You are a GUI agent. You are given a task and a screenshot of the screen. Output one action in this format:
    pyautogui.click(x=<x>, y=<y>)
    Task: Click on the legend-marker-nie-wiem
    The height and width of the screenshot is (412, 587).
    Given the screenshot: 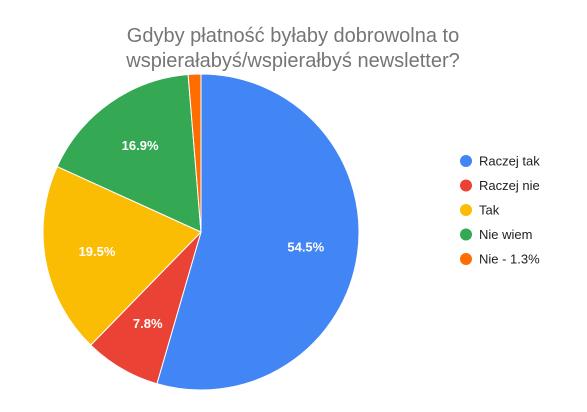 What is the action you would take?
    pyautogui.click(x=466, y=234)
    